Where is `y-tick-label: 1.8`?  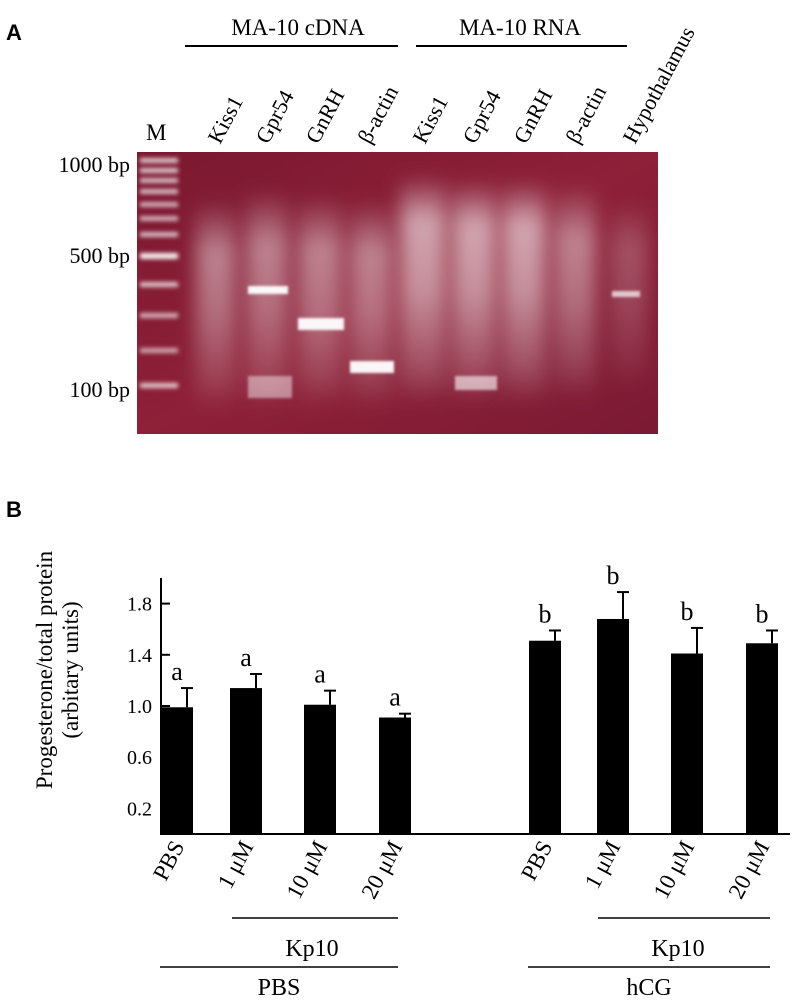 y-tick-label: 1.8 is located at coordinates (139, 605).